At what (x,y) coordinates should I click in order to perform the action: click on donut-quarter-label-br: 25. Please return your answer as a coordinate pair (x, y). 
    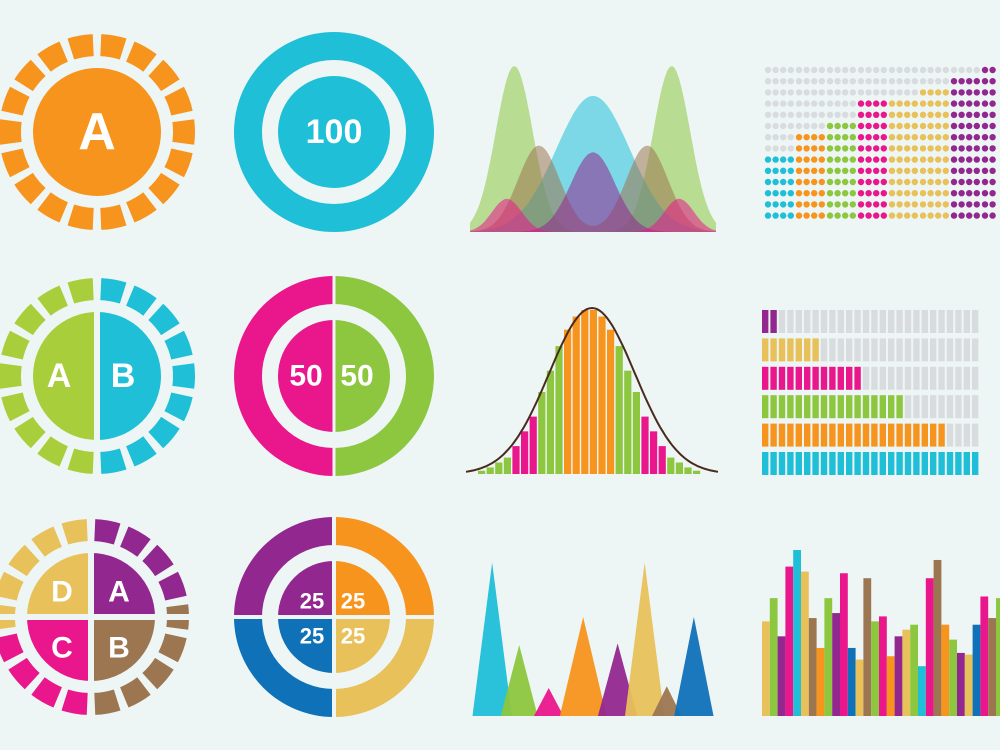
    Looking at the image, I should click on (353, 636).